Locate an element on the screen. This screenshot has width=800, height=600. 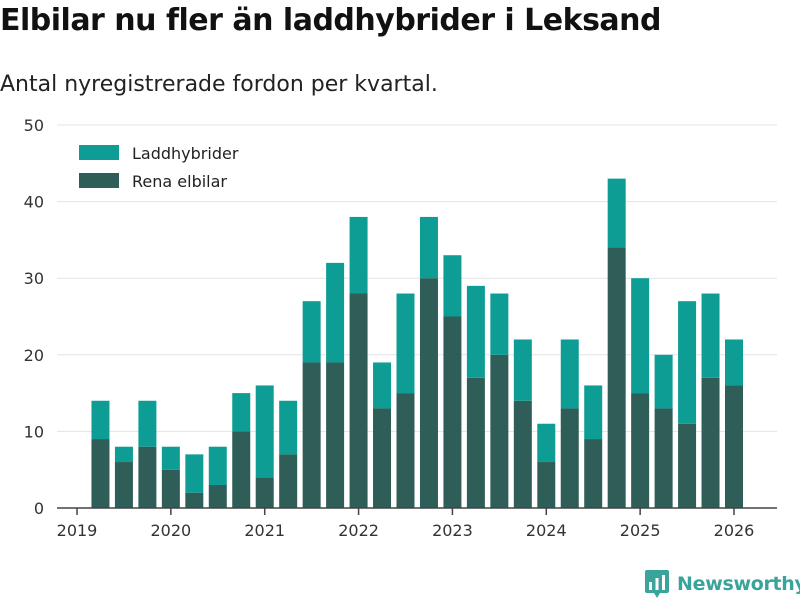
bar-rena-elbilar-2021-Q4 is located at coordinates (335, 435).